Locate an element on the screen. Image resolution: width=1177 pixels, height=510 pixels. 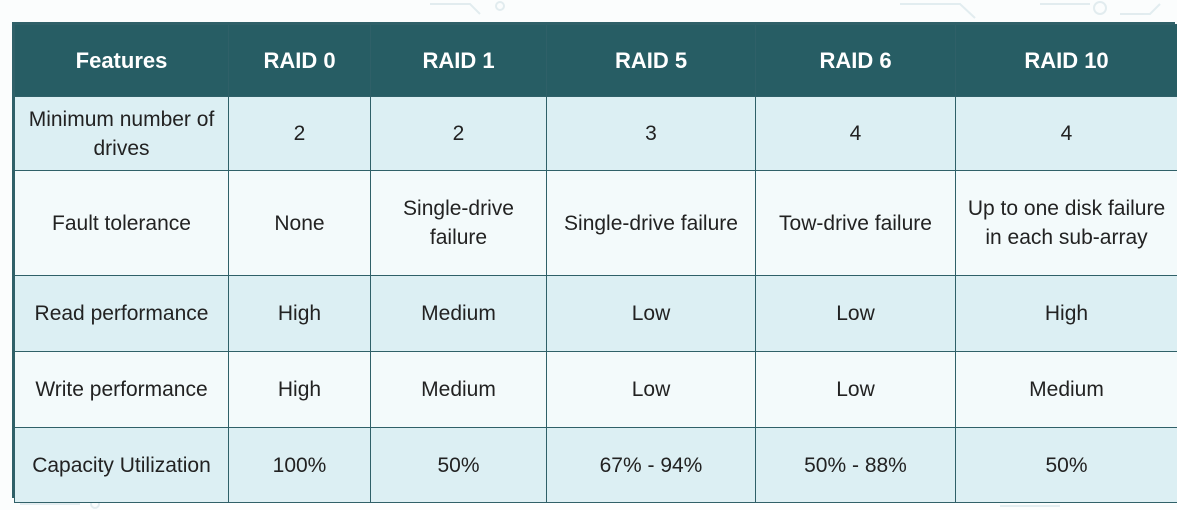
table-cell: 100% is located at coordinates (299, 465).